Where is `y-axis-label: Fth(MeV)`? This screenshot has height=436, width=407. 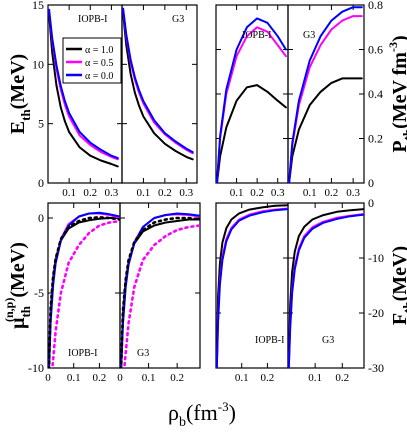
y-axis-label: Fth(MeV) is located at coordinates (398, 285).